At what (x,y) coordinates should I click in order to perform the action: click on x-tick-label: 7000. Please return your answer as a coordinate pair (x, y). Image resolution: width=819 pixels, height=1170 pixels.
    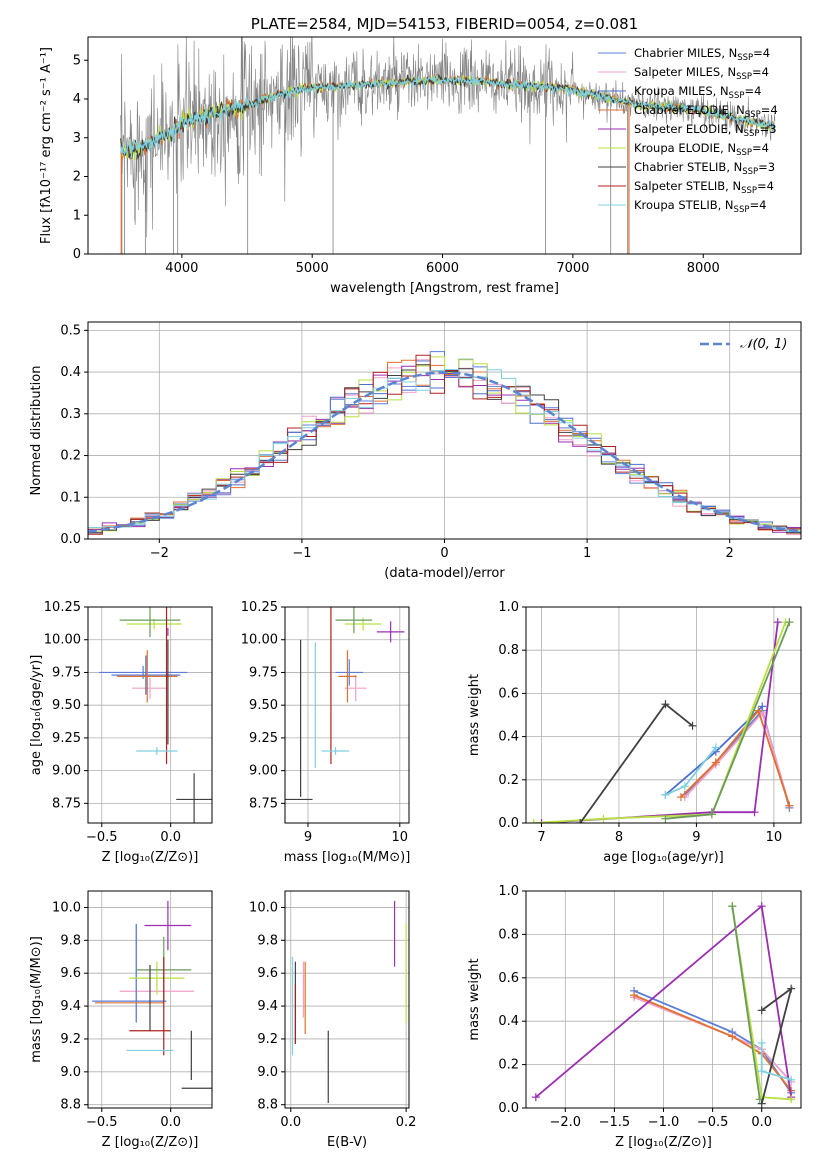
    Looking at the image, I should click on (572, 268).